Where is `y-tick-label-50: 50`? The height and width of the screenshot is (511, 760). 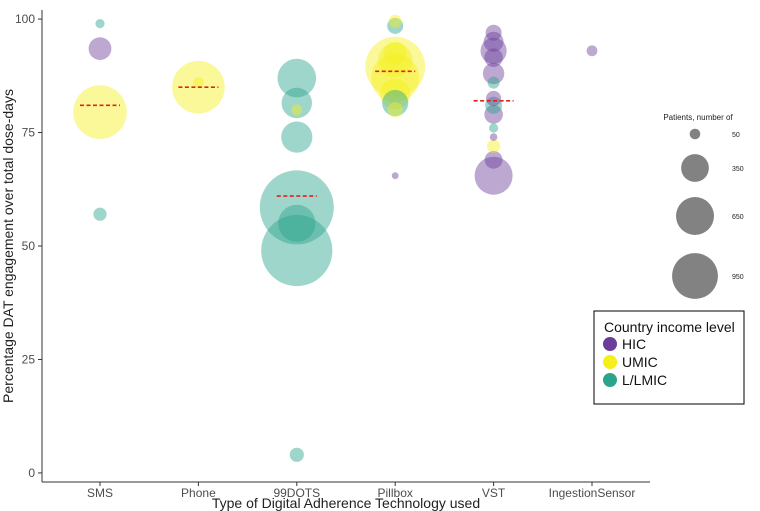
y-tick-label-50: 50 is located at coordinates (29, 246).